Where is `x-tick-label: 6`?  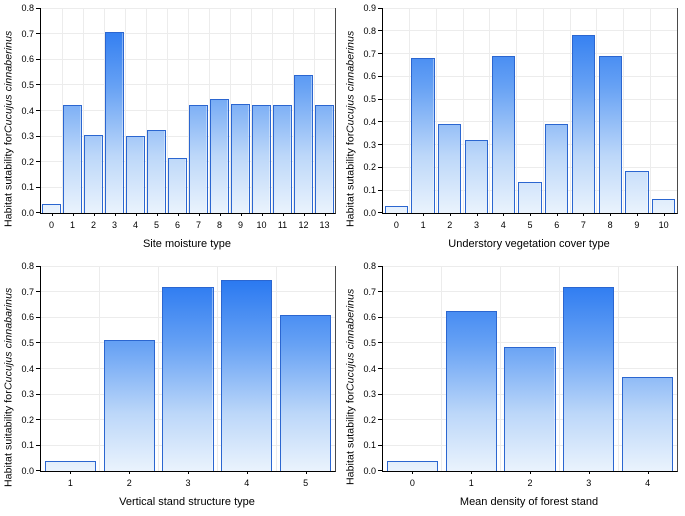
x-tick-label: 6 is located at coordinates (177, 225).